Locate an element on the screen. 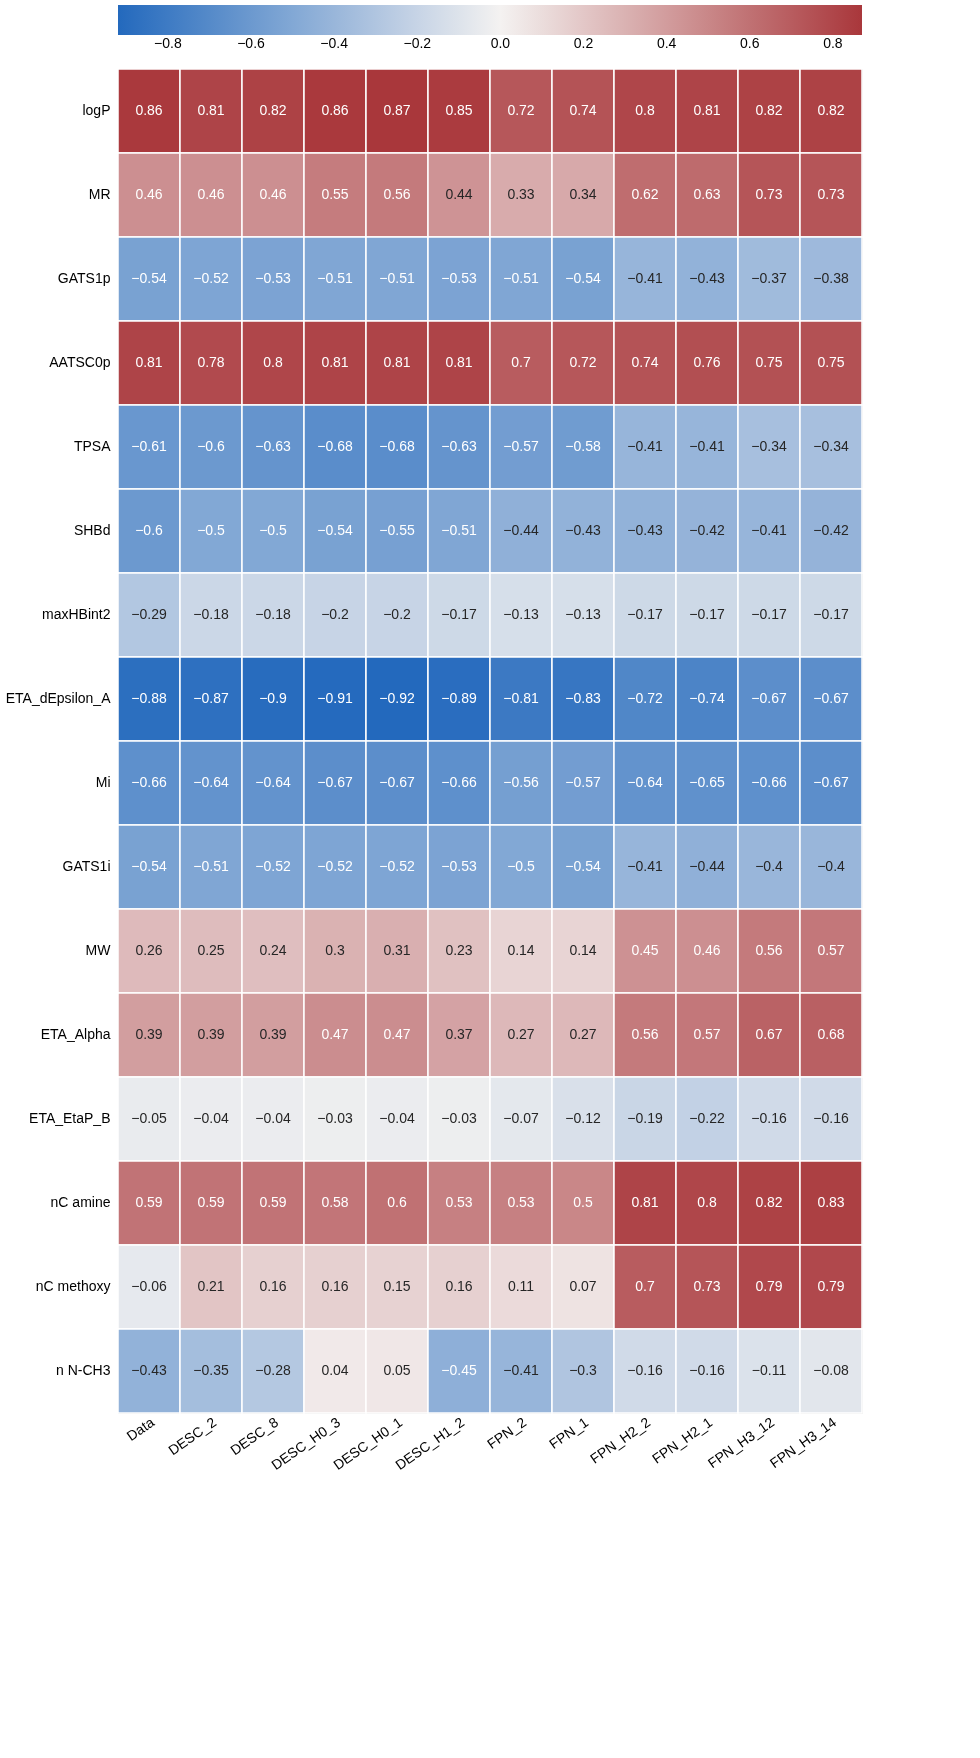  data-label: 0.85 is located at coordinates (459, 110).